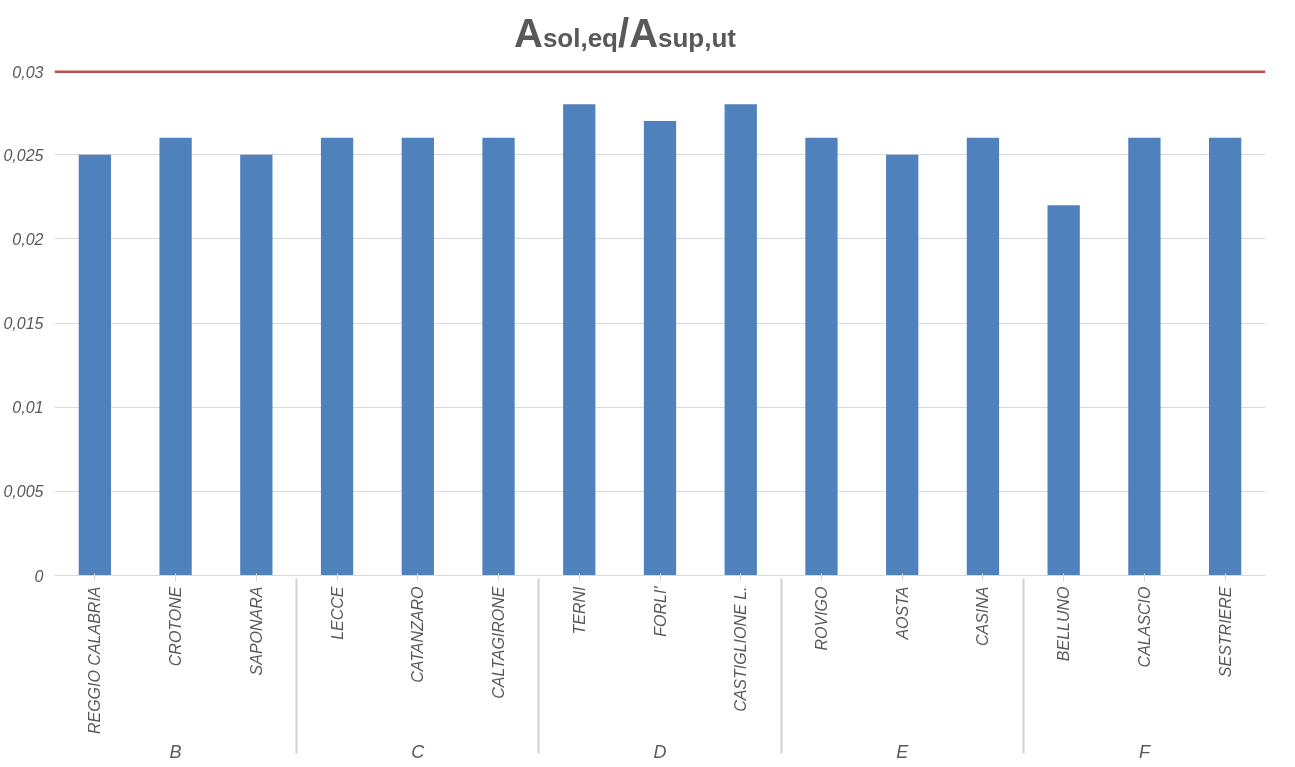  I want to click on text: D, so click(660, 752).